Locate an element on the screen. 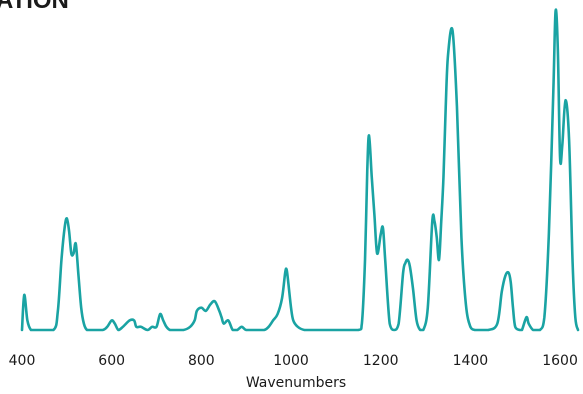 The width and height of the screenshot is (583, 394). x-axis-label: Wavenumbers is located at coordinates (296, 383).